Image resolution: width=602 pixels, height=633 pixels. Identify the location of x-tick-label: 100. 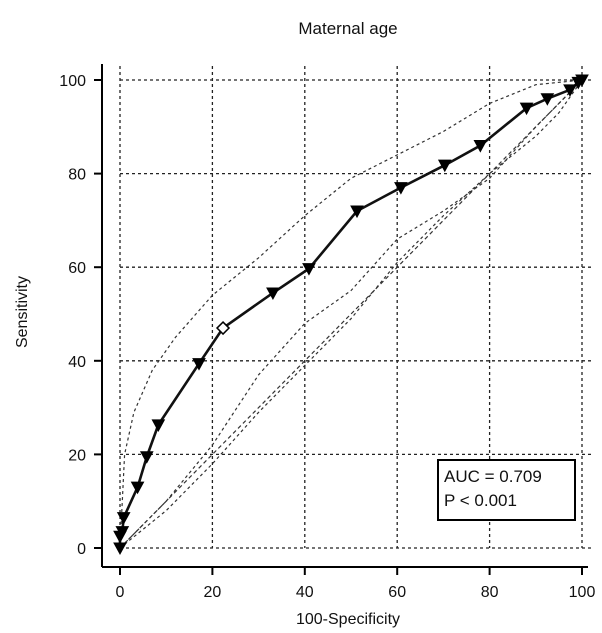
(582, 592).